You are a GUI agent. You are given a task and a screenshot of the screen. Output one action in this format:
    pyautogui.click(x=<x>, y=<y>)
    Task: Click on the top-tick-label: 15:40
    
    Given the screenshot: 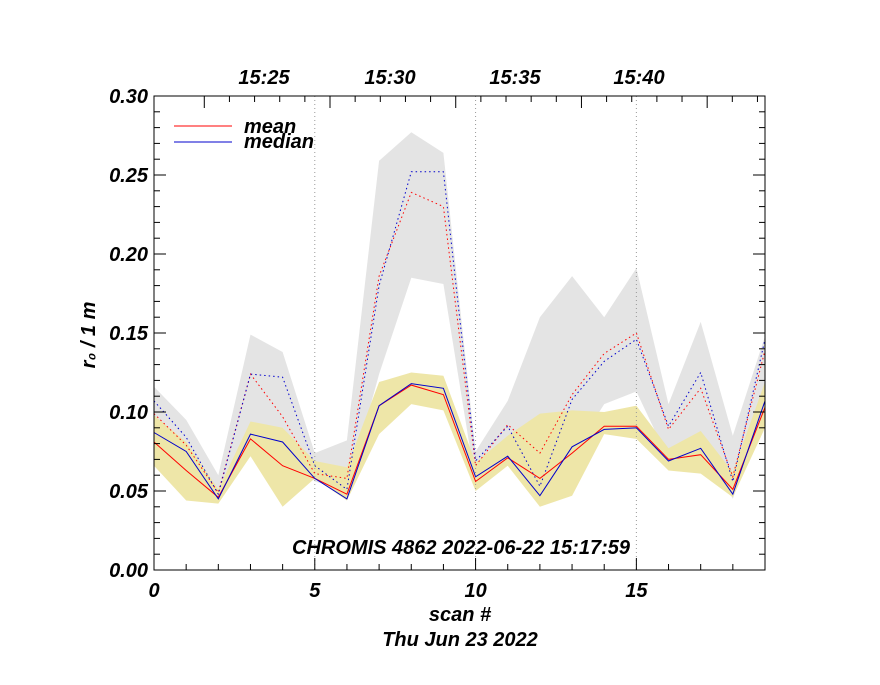 What is the action you would take?
    pyautogui.click(x=638, y=78)
    